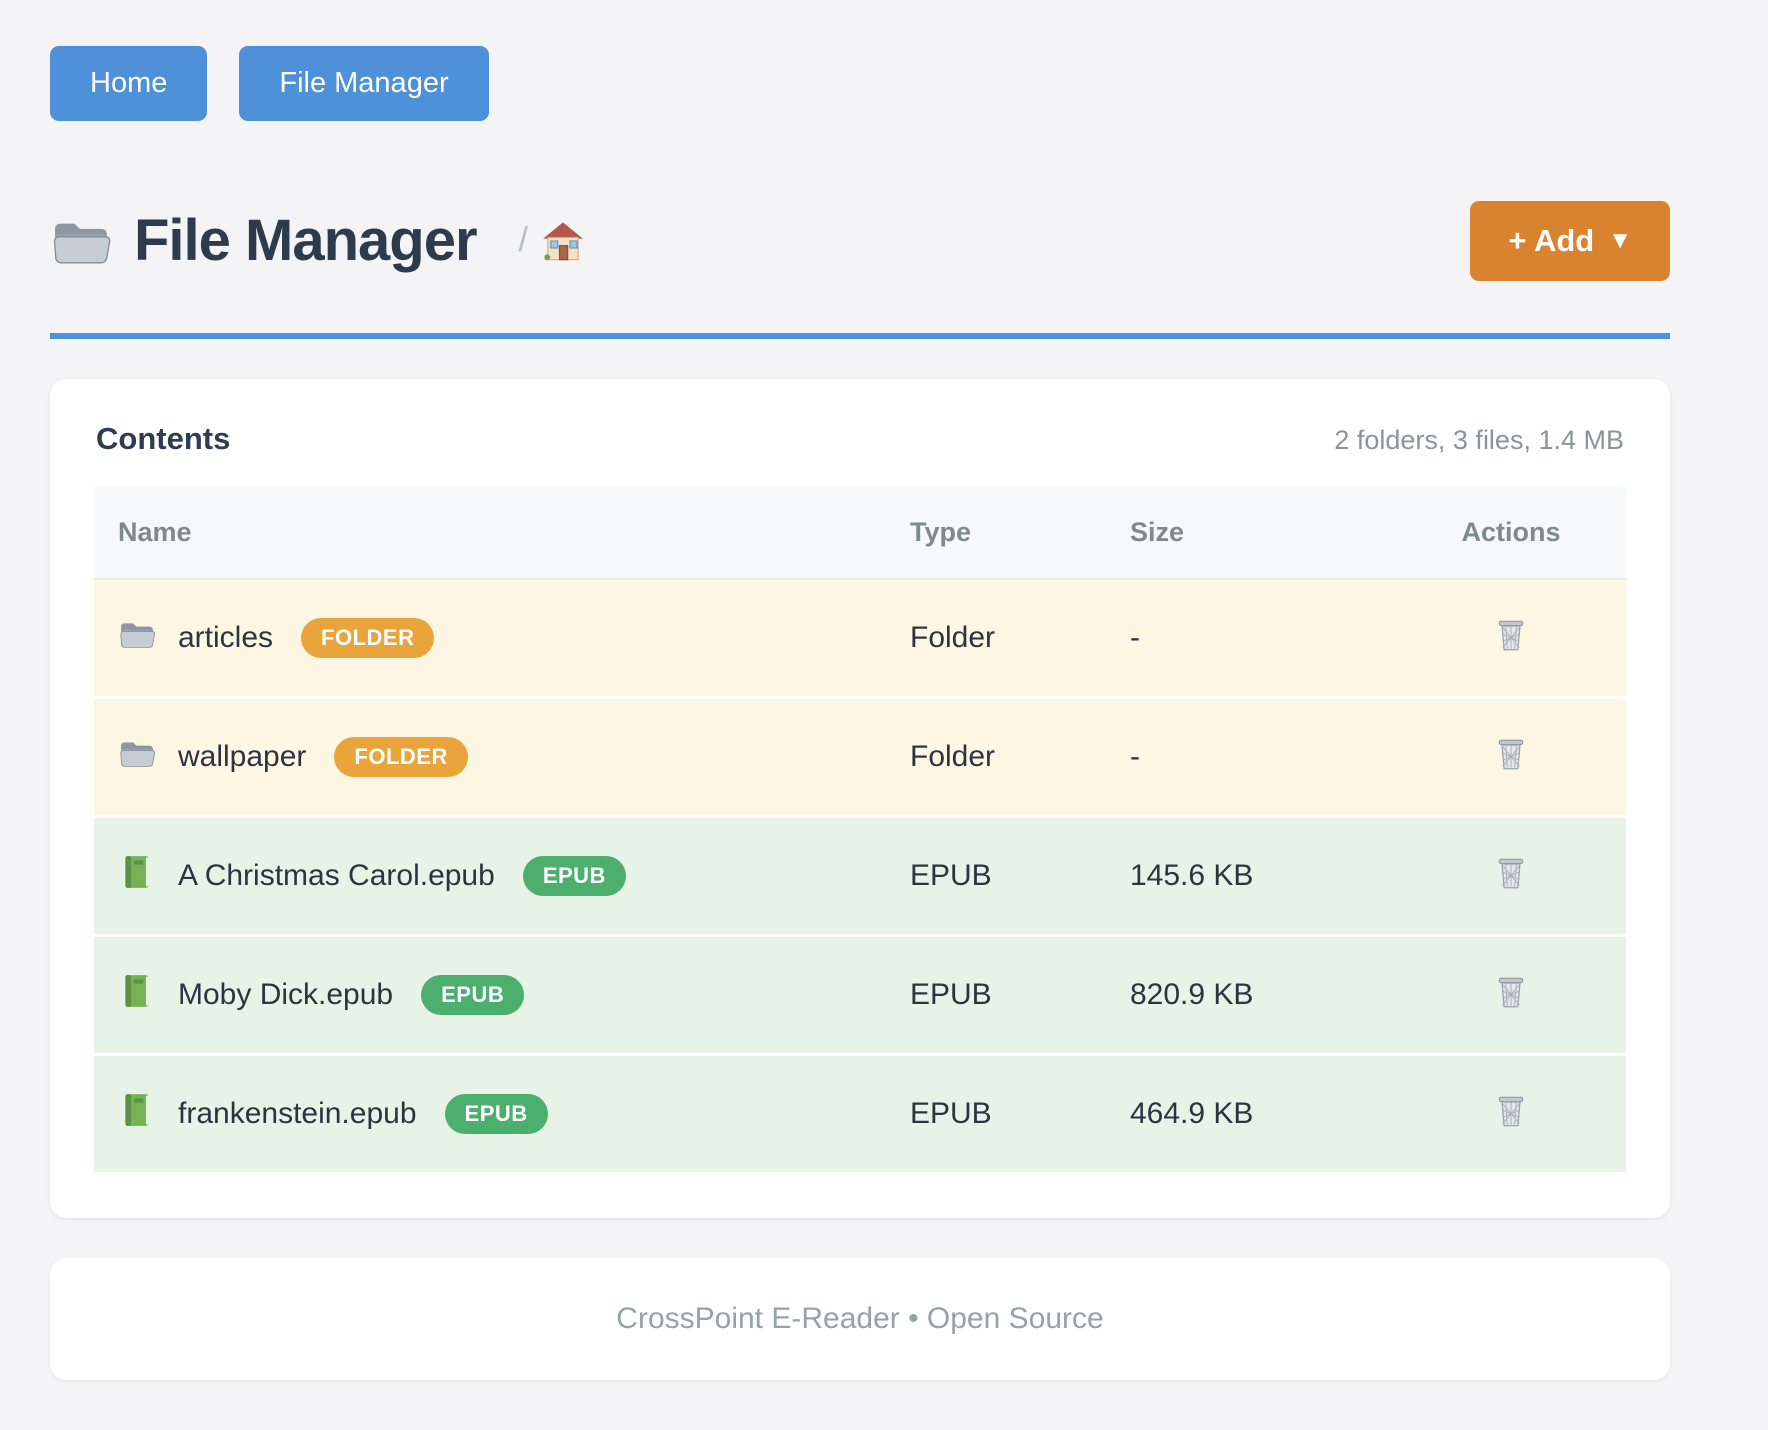 Image resolution: width=1768 pixels, height=1430 pixels. What do you see at coordinates (286, 994) in the screenshot?
I see `file-name: Moby Dick.epub` at bounding box center [286, 994].